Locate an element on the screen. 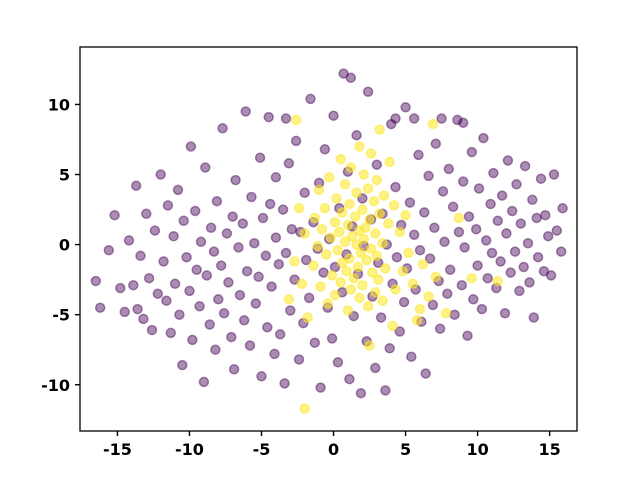  x-tick-label: -10 is located at coordinates (189, 449).